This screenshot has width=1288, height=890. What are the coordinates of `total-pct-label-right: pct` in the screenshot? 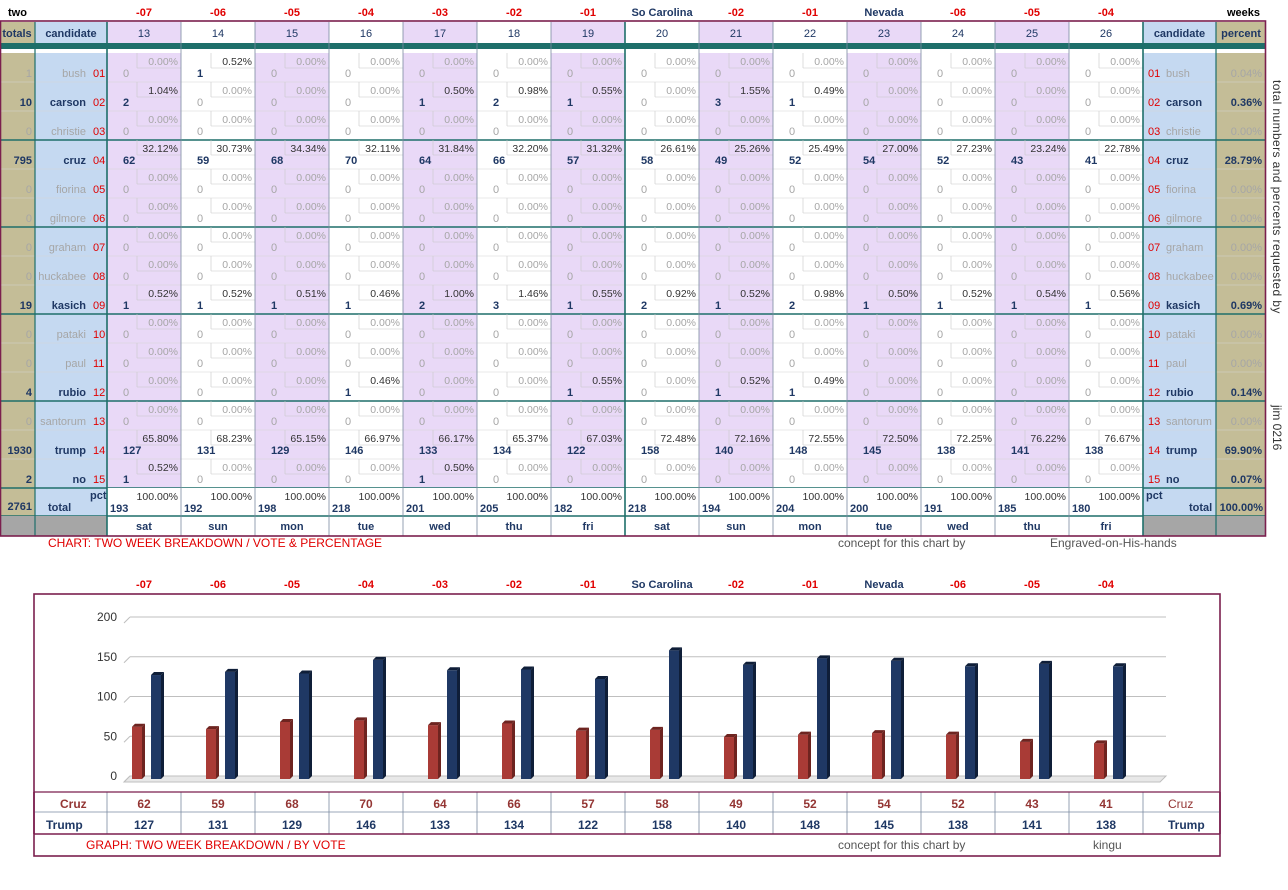 It's located at (1154, 496).